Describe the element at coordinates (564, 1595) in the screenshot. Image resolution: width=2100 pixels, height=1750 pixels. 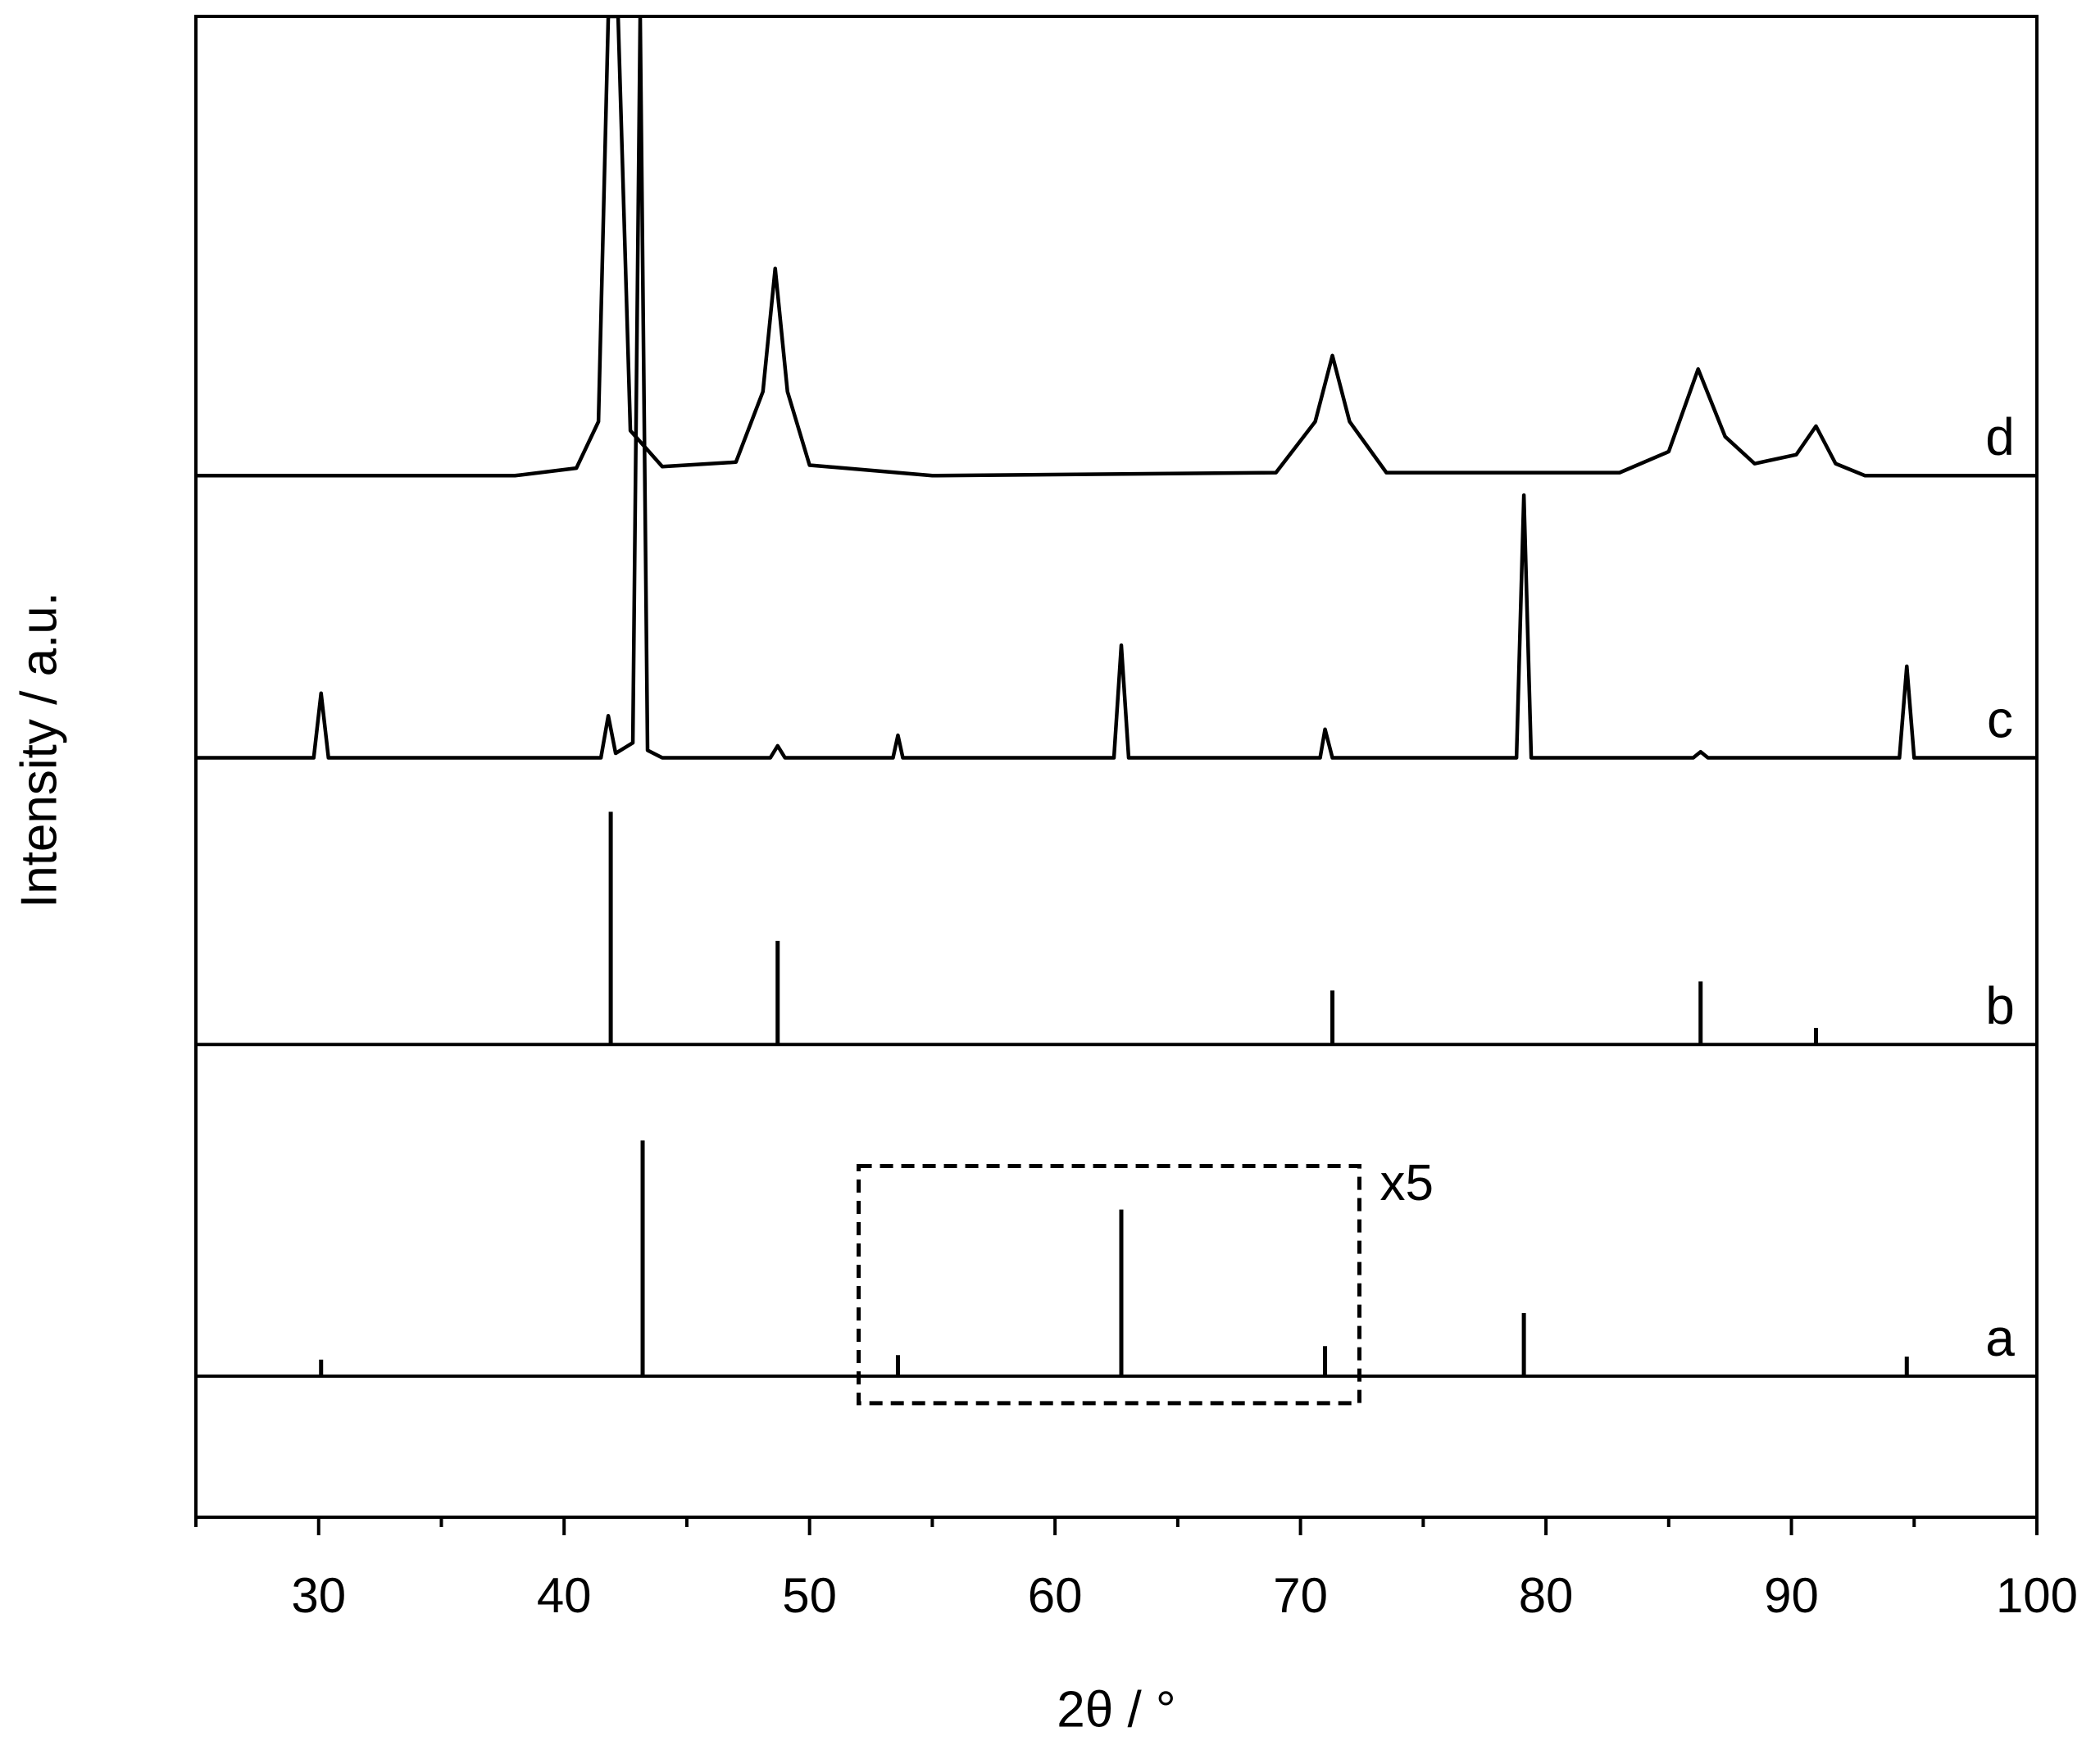
I see `x-tick-label: 40` at that location.